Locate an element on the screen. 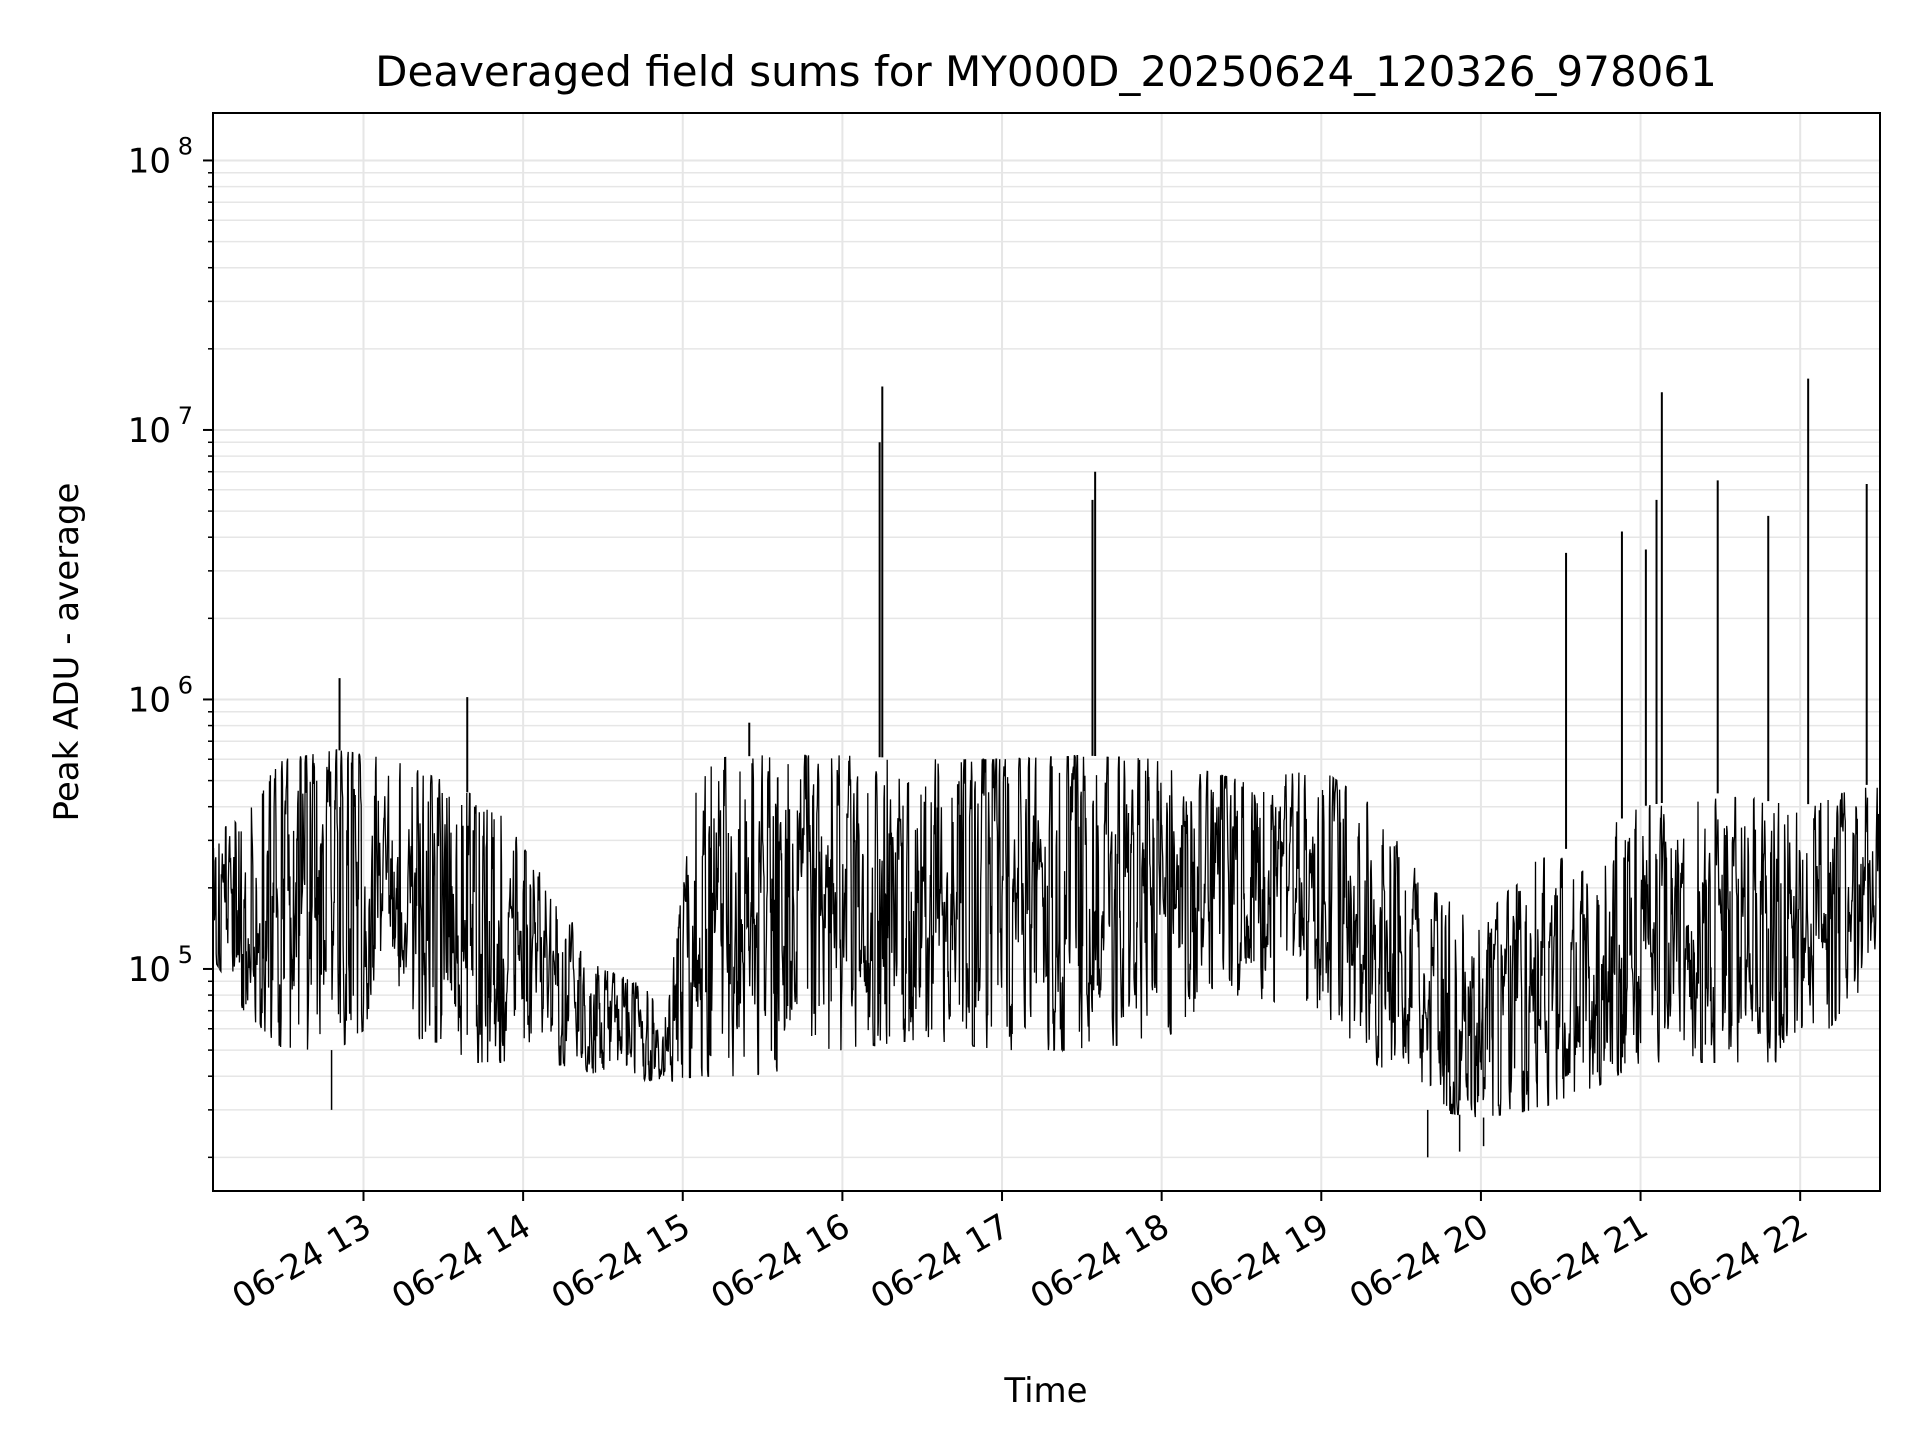  y-tick-exponent: 7 is located at coordinates (185, 416).